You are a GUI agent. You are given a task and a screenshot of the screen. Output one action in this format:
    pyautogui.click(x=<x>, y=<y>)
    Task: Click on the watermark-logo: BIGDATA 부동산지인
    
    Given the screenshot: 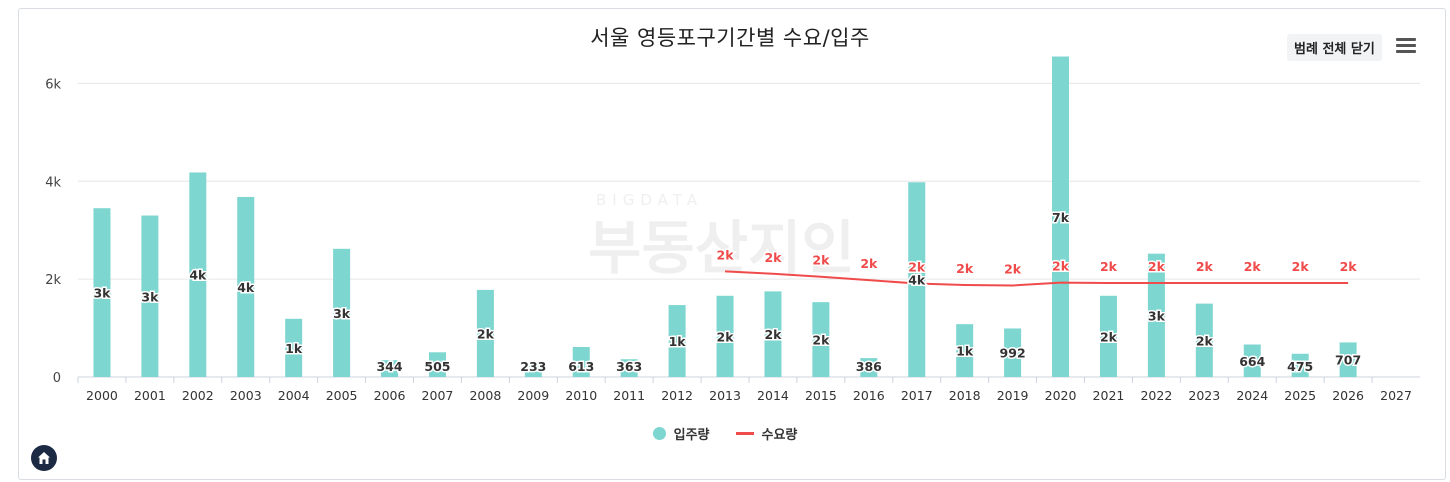 What is the action you would take?
    pyautogui.click(x=721, y=236)
    